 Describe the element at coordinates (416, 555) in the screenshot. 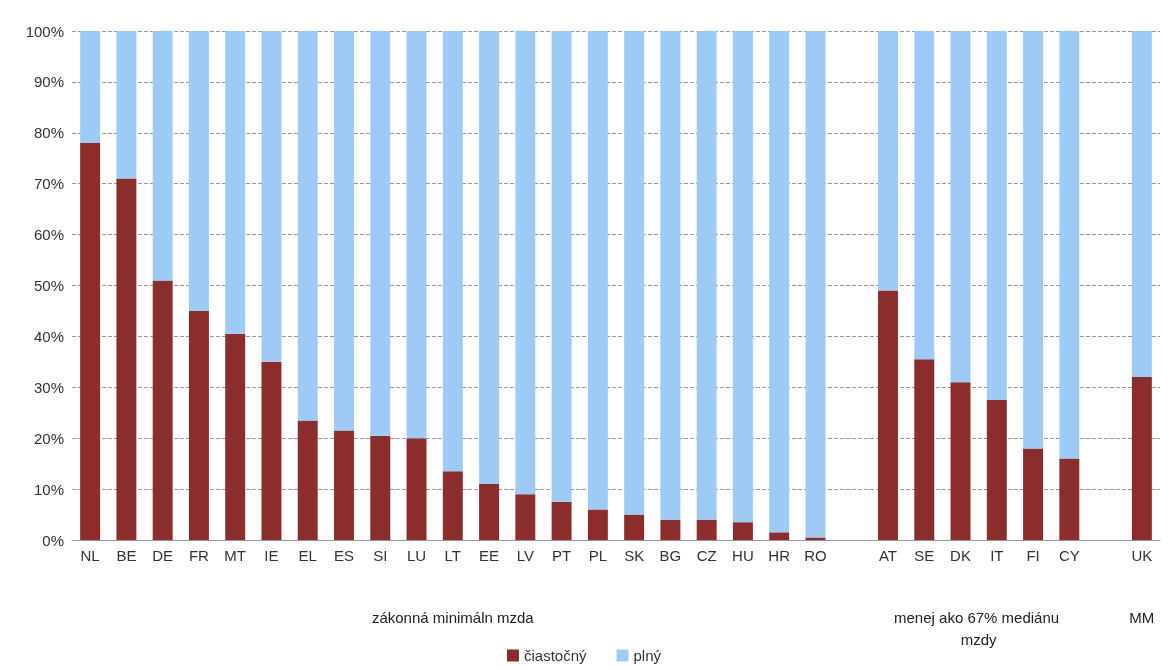

I see `x-tick-label: LU` at that location.